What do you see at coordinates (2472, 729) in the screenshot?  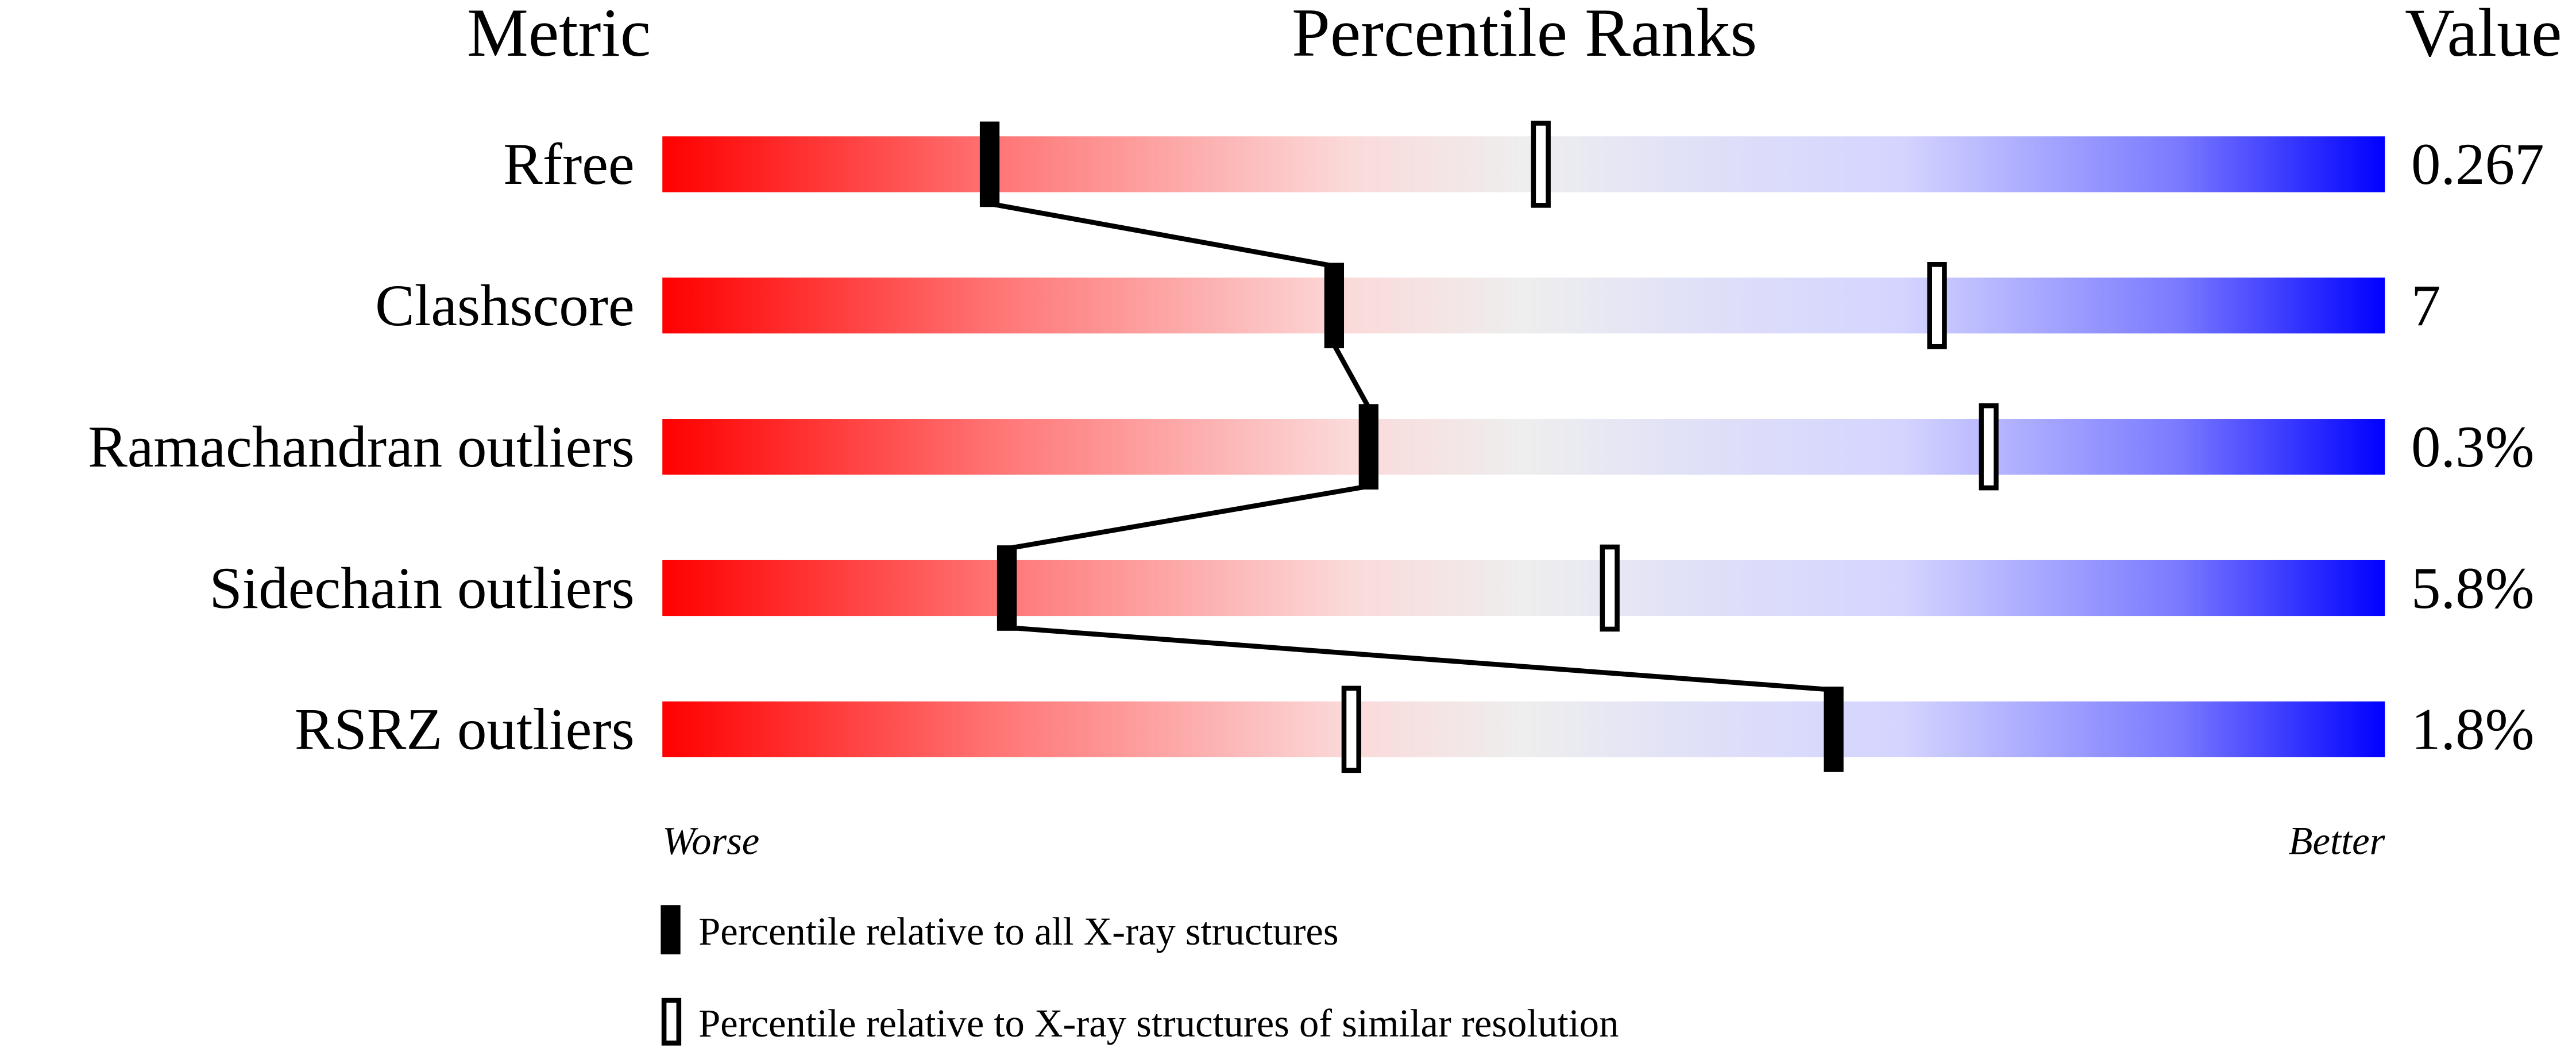 I see `metric-value: 1.8%` at bounding box center [2472, 729].